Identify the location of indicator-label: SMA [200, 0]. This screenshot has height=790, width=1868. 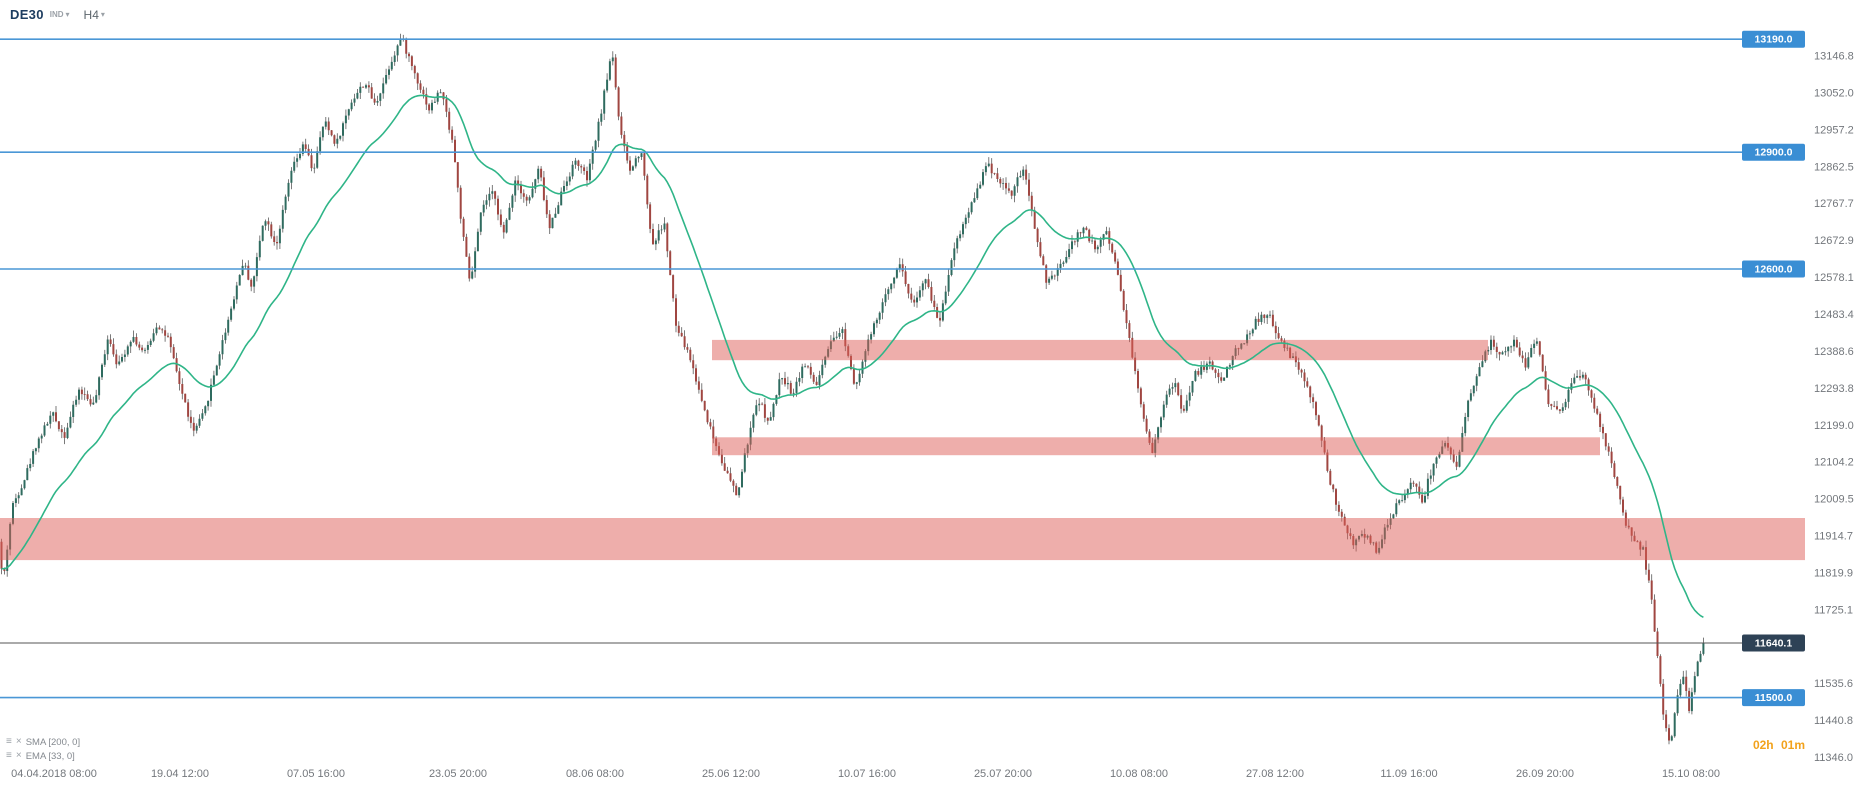
(53, 742).